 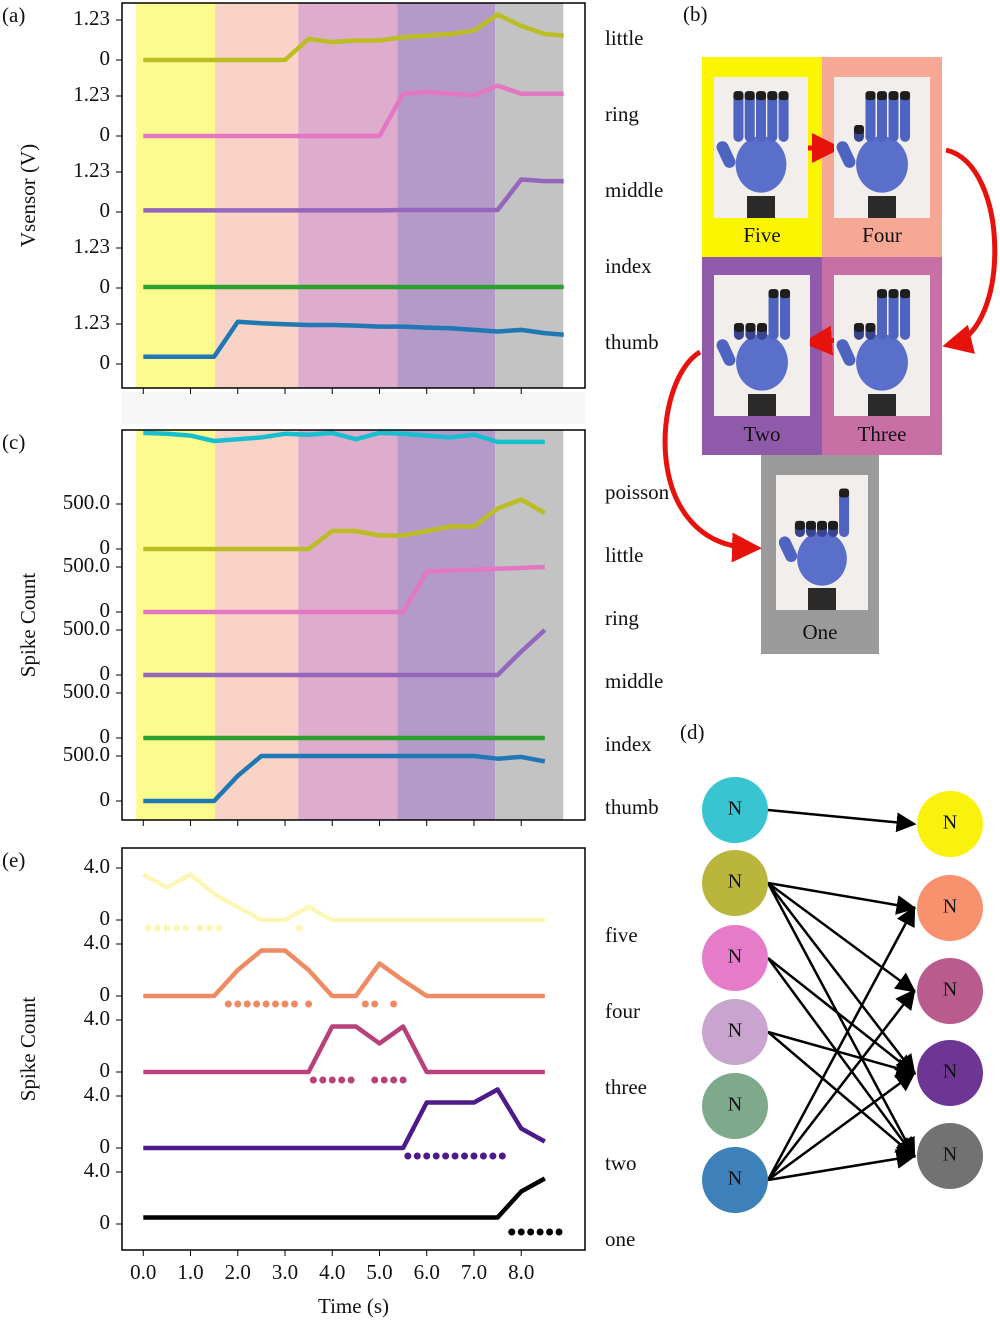 What do you see at coordinates (761, 235) in the screenshot?
I see `gesture-label: Five` at bounding box center [761, 235].